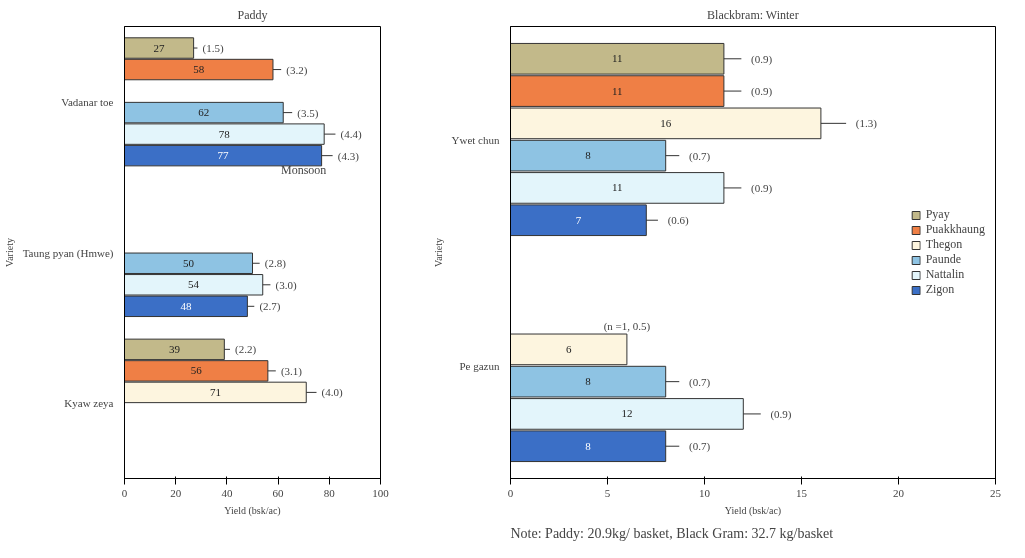  What do you see at coordinates (213, 49) in the screenshot?
I see `annotation: (1.5)` at bounding box center [213, 49].